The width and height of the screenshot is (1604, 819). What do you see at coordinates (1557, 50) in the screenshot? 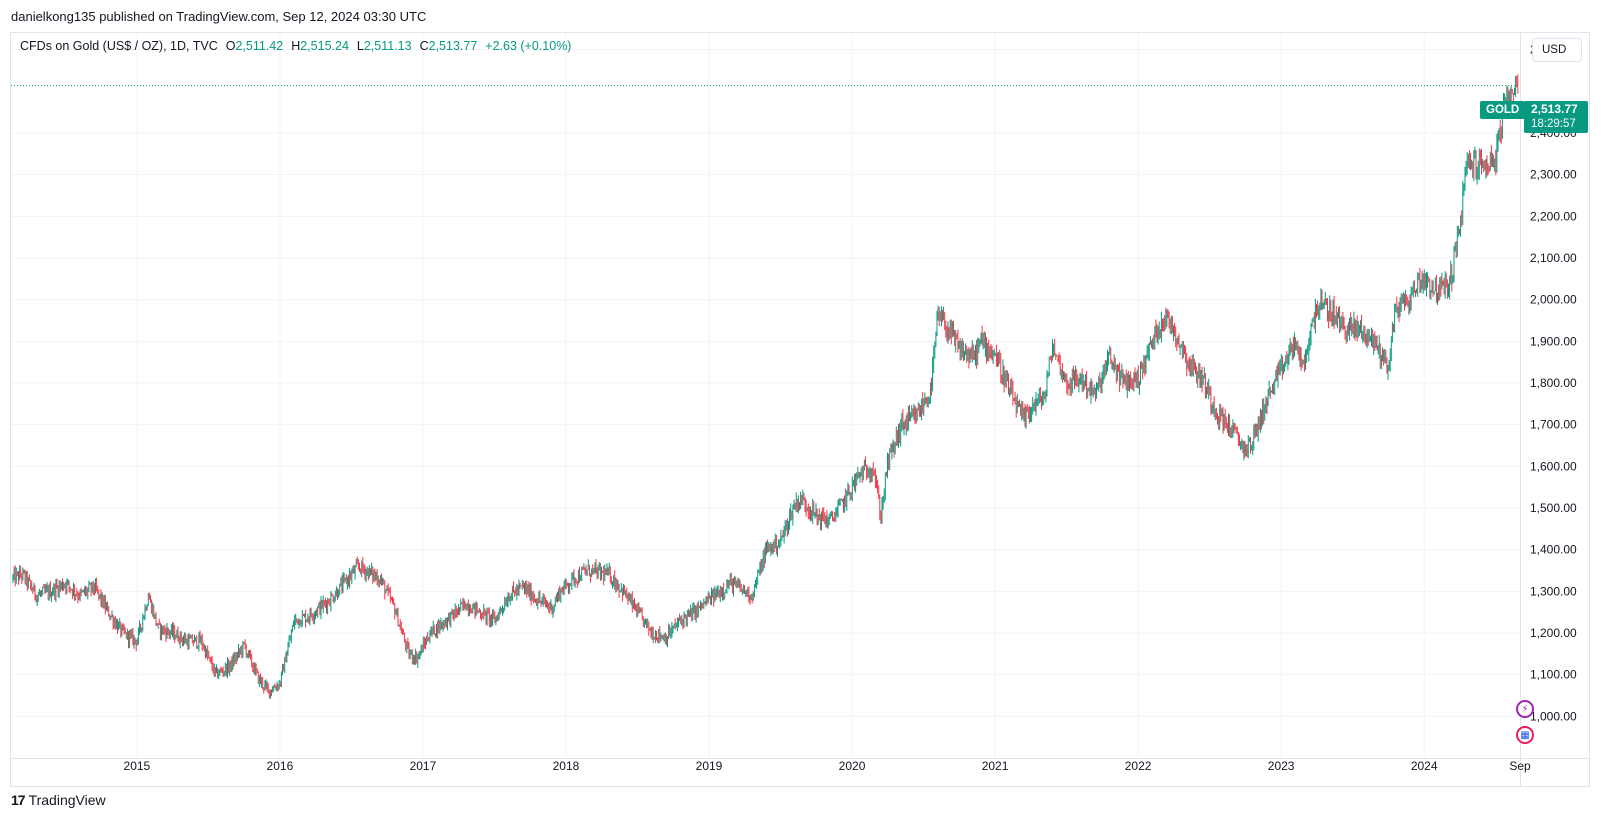
I see `currency-button: USD` at bounding box center [1557, 50].